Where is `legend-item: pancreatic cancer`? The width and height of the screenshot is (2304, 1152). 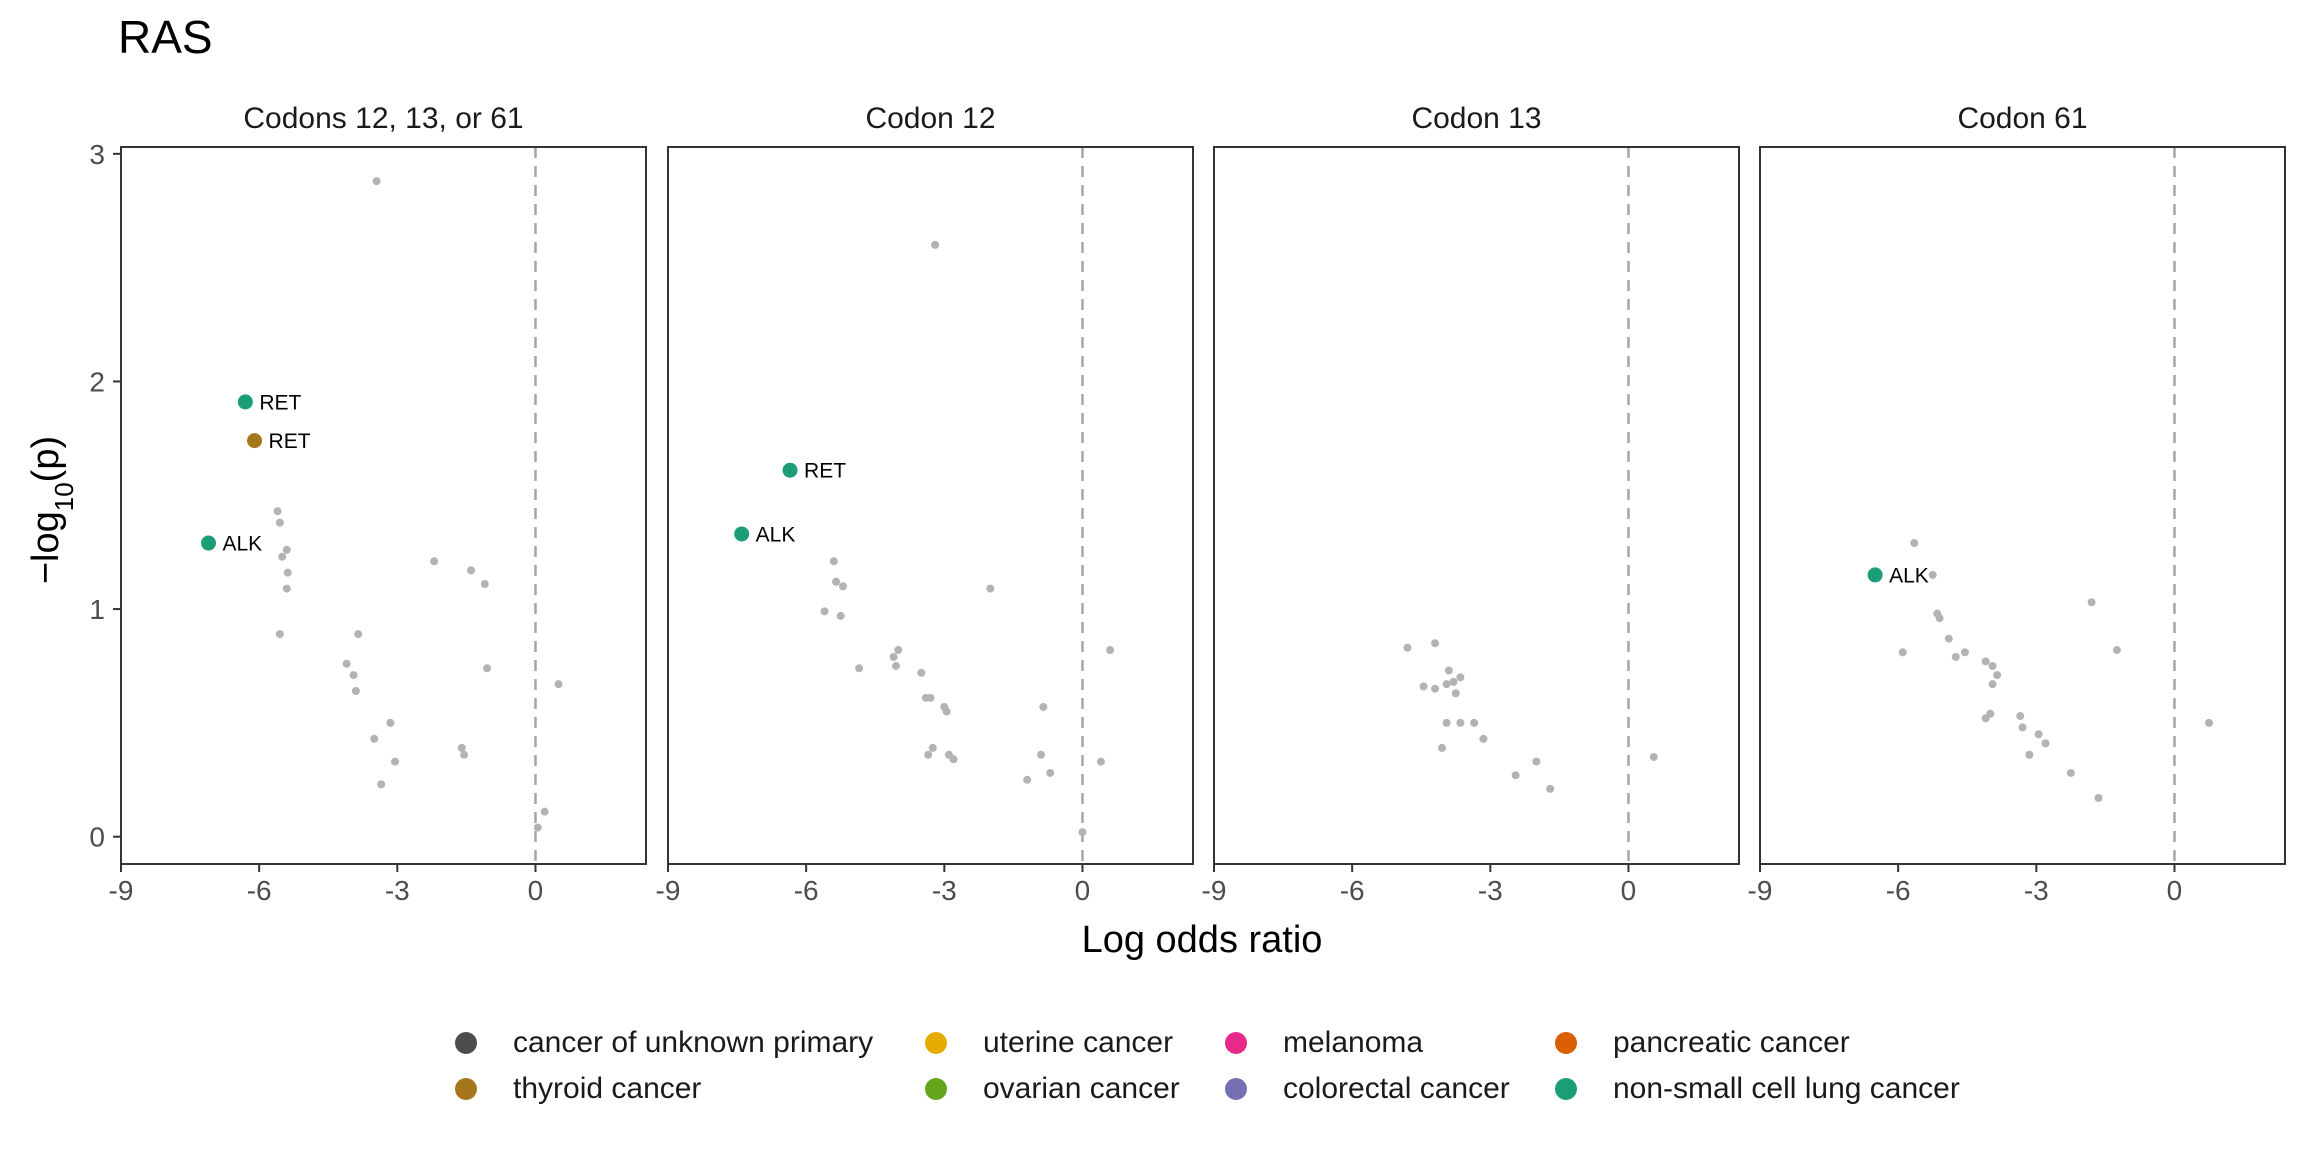 legend-item: pancreatic cancer is located at coordinates (1765, 1043).